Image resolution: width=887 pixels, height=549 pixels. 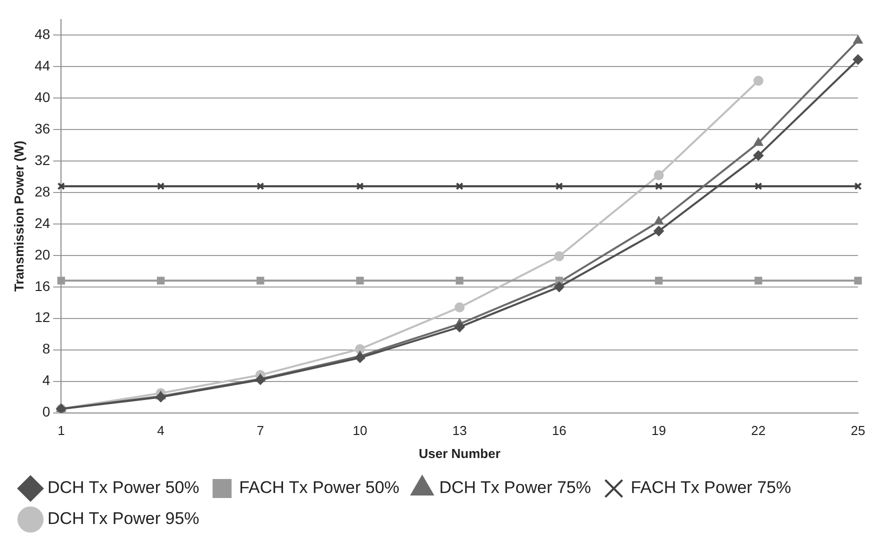 I want to click on legend-label: FACH Tx Power 50%, so click(x=319, y=488).